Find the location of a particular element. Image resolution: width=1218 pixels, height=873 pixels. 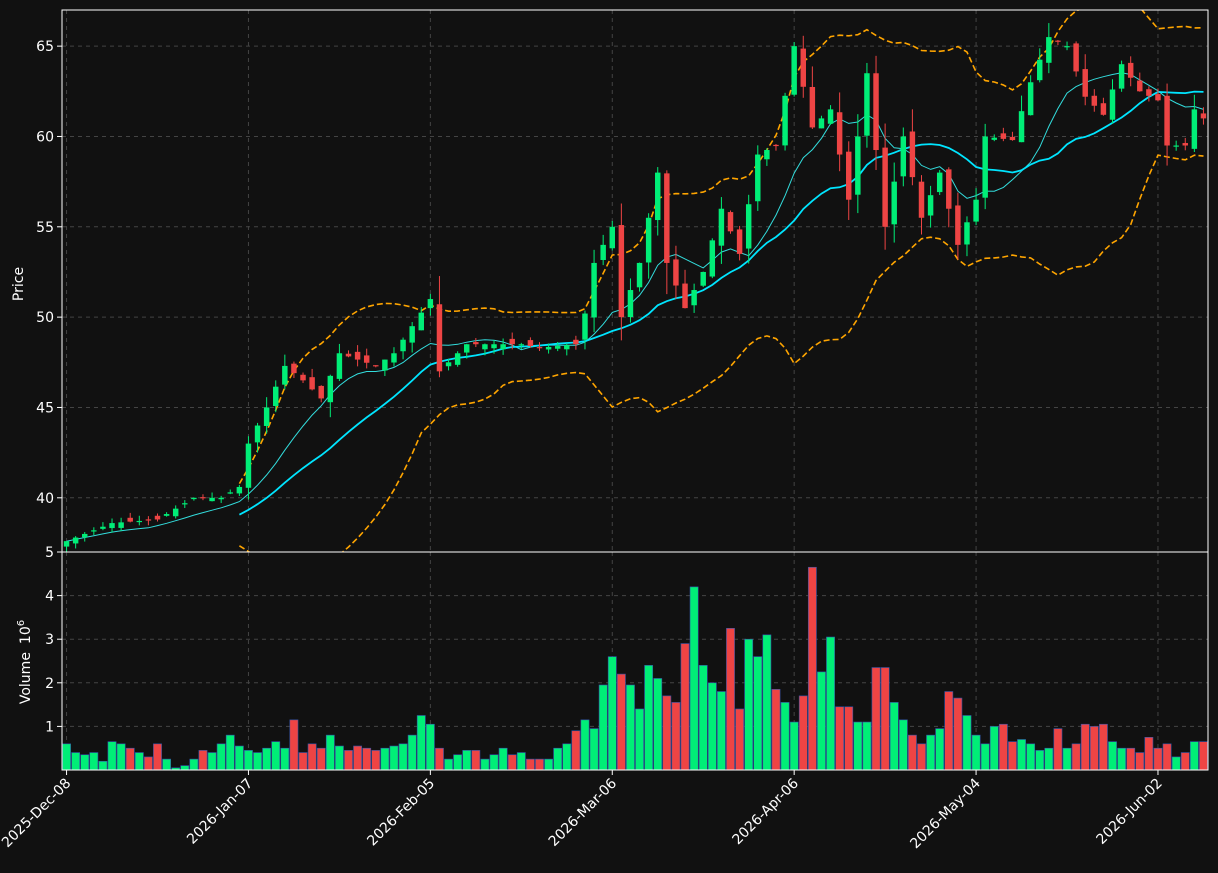

volume-tick-label: 3 is located at coordinates (49, 640).